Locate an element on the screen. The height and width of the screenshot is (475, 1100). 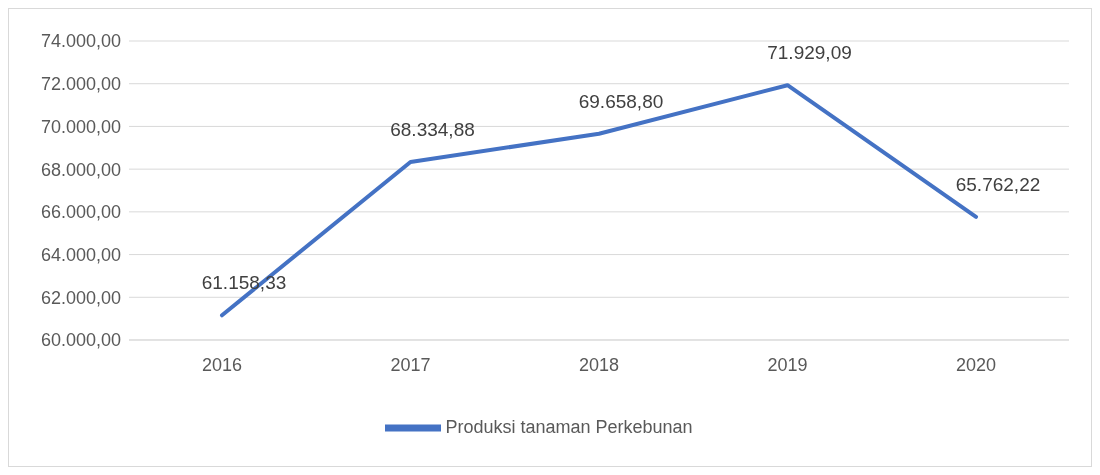
x-tick-label: 2018 is located at coordinates (599, 364).